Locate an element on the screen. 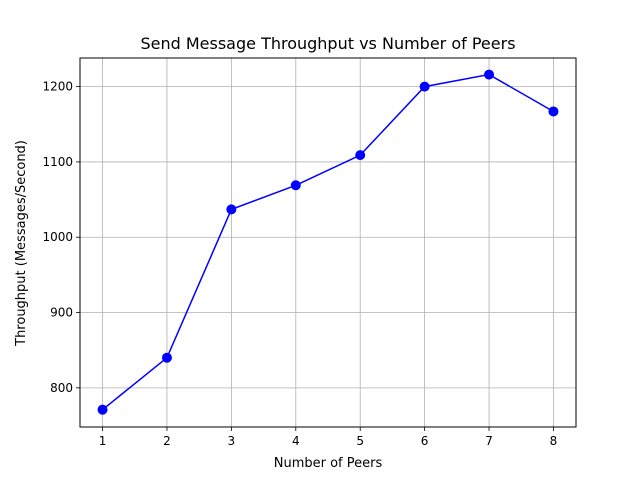  y-tick-label: 800 is located at coordinates (61, 388).